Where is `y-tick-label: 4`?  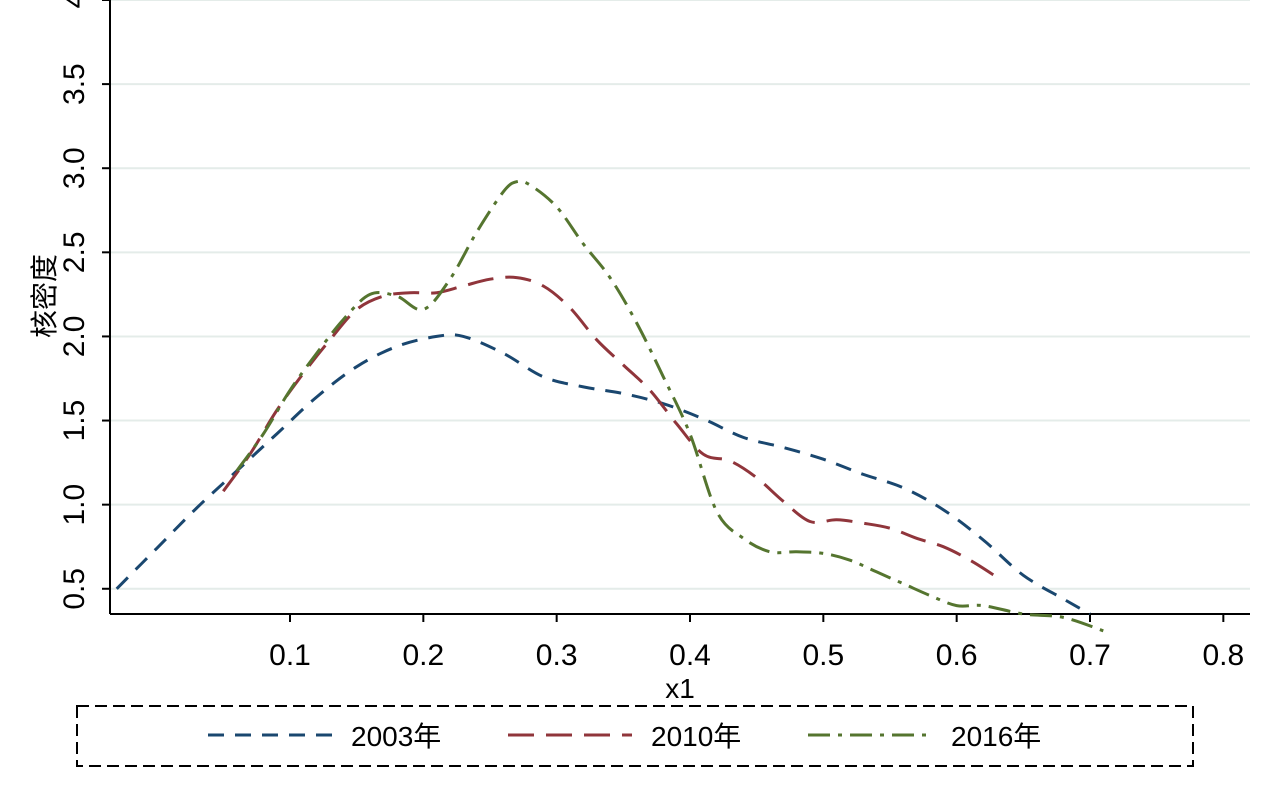
y-tick-label: 4 is located at coordinates (74, 4).